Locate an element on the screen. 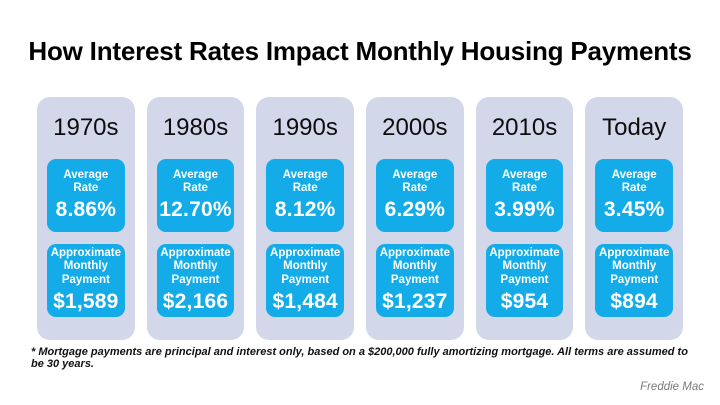 The image size is (720, 405). average-rate-value: 8.86% is located at coordinates (86, 210).